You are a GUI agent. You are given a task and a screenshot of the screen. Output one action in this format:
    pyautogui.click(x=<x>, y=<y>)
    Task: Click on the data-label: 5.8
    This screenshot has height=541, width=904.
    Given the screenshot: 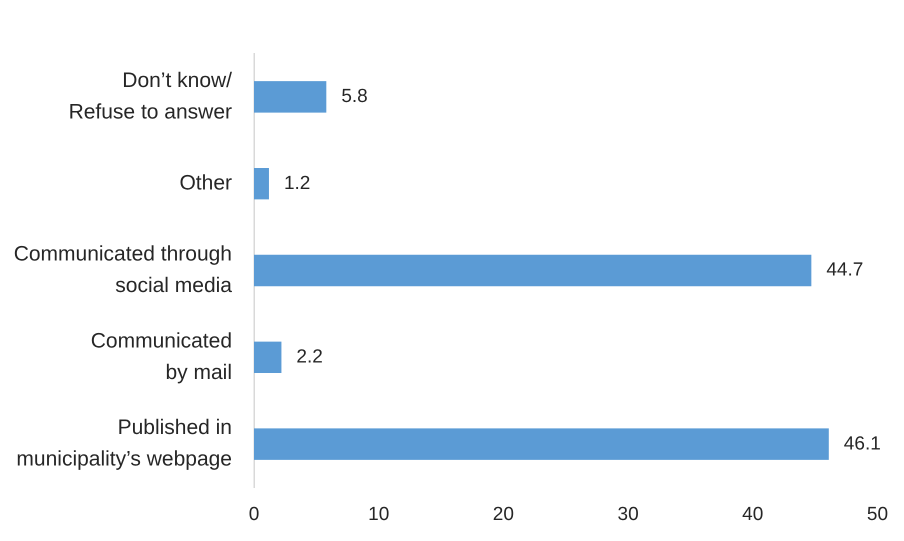 What is the action you would take?
    pyautogui.click(x=354, y=97)
    